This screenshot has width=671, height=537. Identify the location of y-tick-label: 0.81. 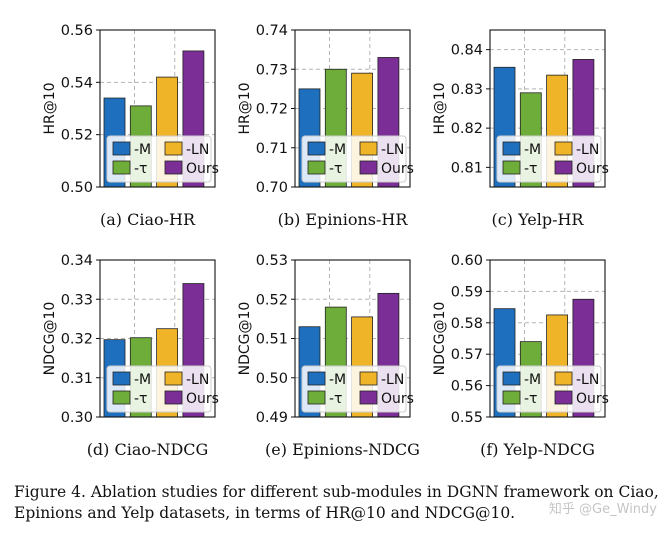
(467, 168).